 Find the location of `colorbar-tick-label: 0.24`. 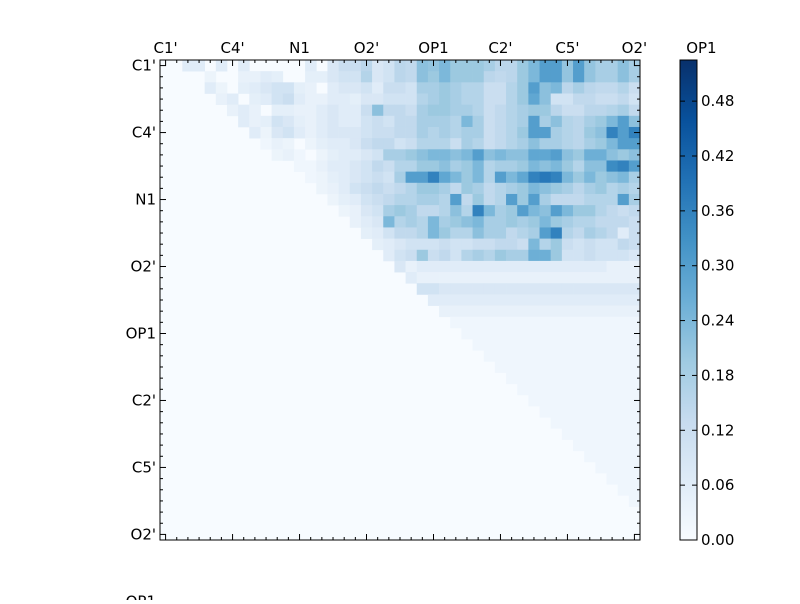

colorbar-tick-label: 0.24 is located at coordinates (717, 321).